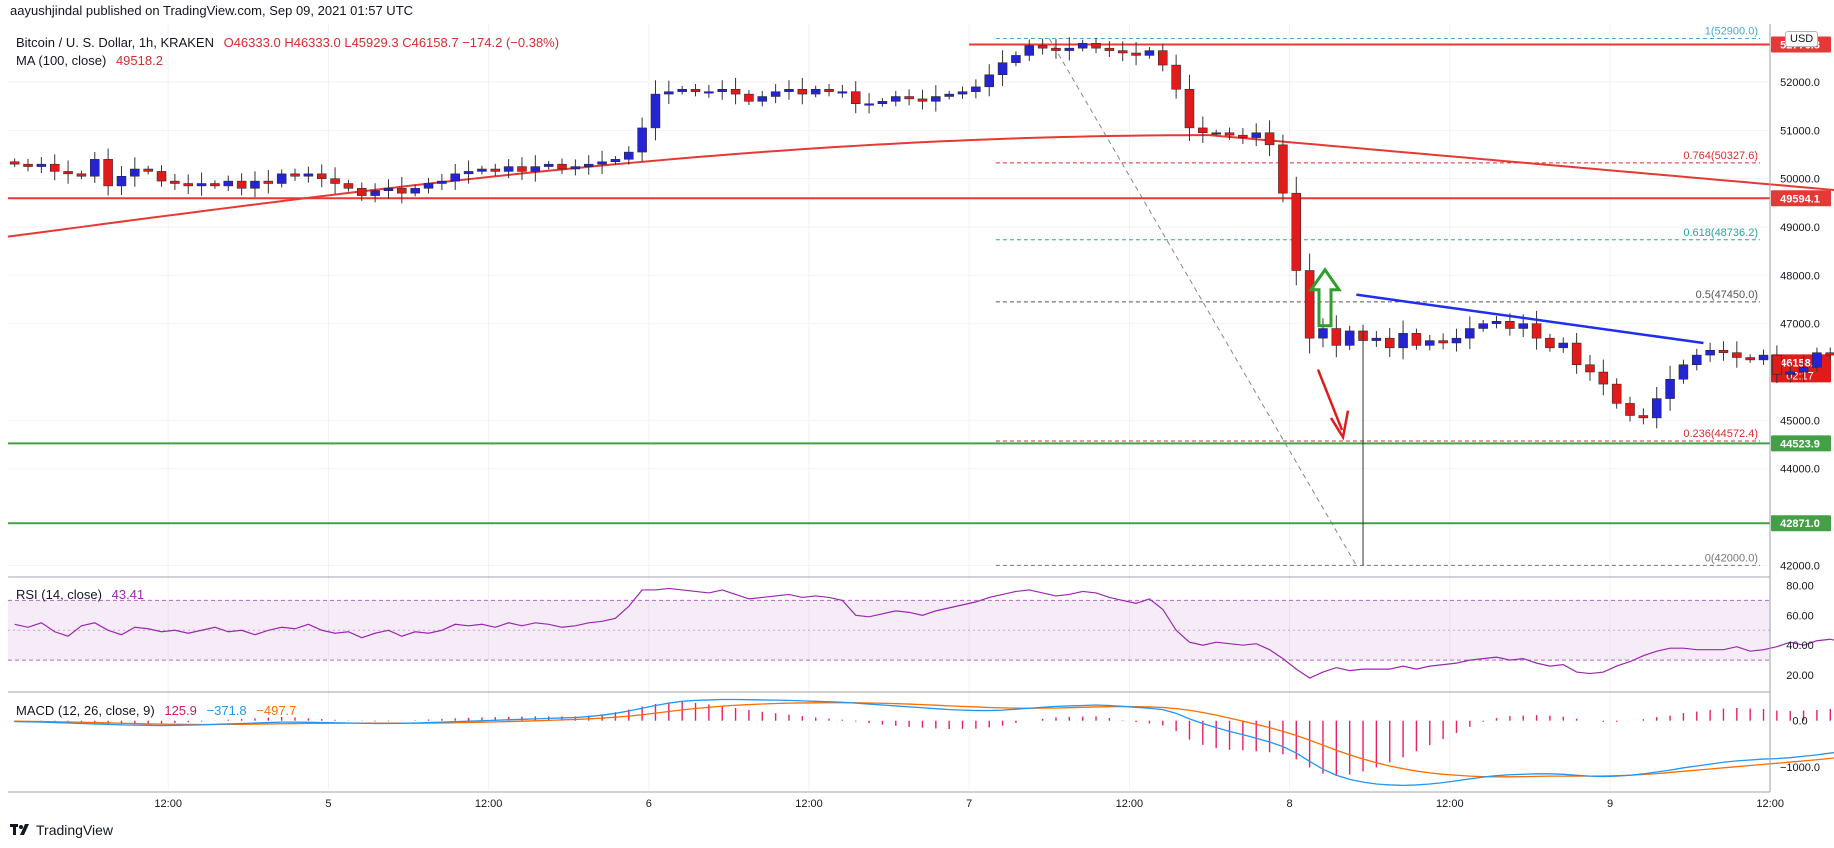 The height and width of the screenshot is (848, 1834). I want to click on time-tick-label: 6, so click(649, 804).